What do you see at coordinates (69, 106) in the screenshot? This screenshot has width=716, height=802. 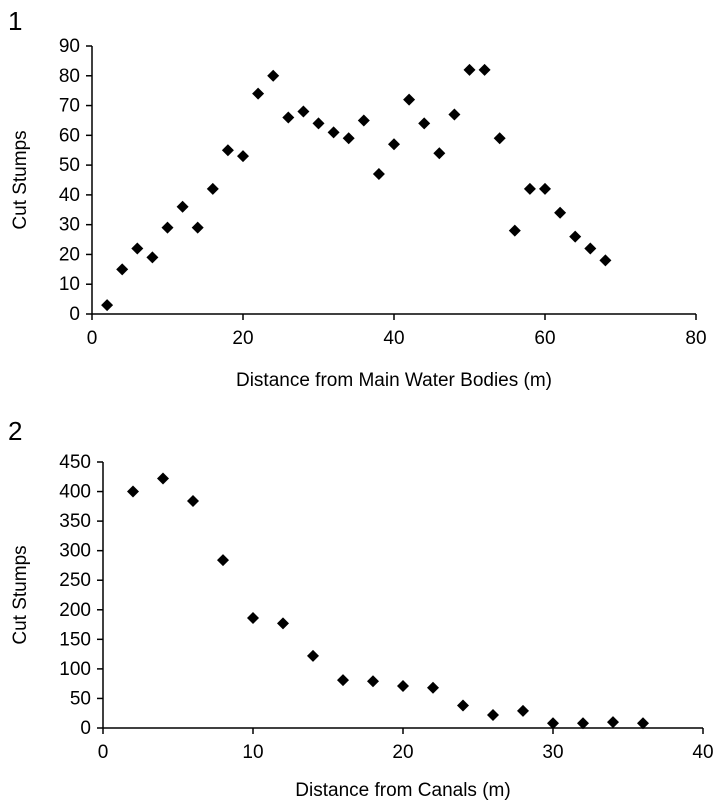 I see `y-tick-label: 70` at bounding box center [69, 106].